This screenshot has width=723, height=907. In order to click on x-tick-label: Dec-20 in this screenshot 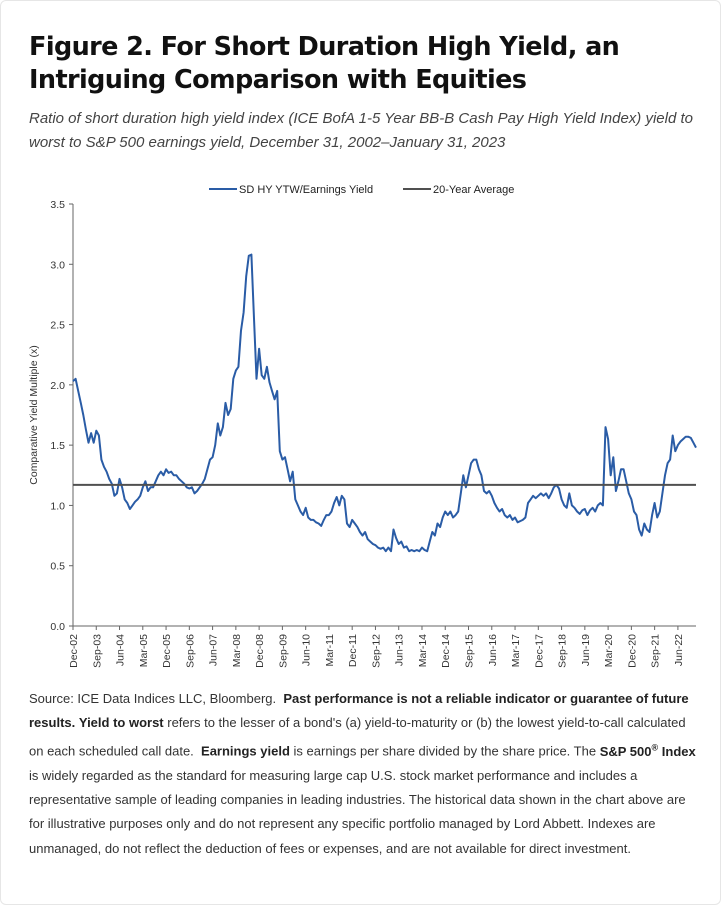, I will do `click(632, 651)`.